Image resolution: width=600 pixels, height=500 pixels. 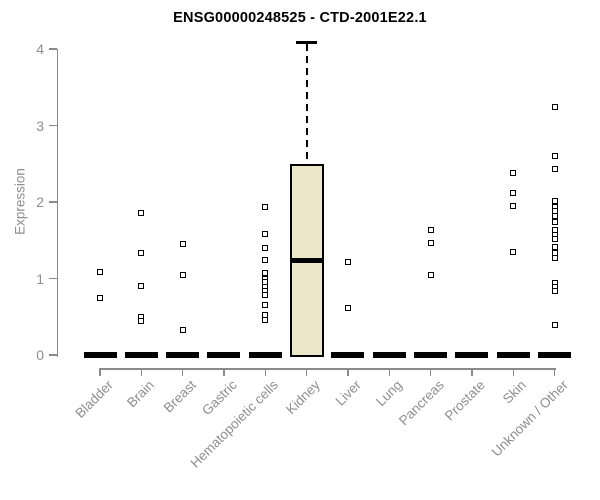 I want to click on y-tick-label: 4, so click(x=40, y=49).